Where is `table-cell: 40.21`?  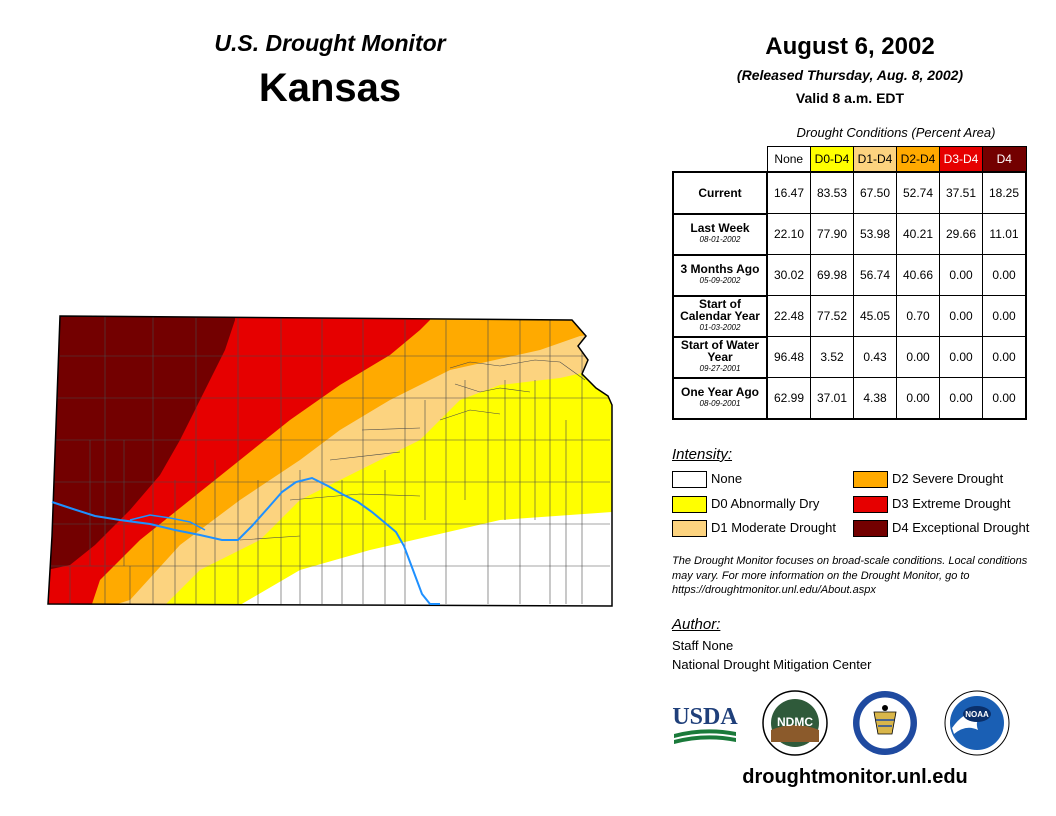
table-cell: 40.21 is located at coordinates (918, 234).